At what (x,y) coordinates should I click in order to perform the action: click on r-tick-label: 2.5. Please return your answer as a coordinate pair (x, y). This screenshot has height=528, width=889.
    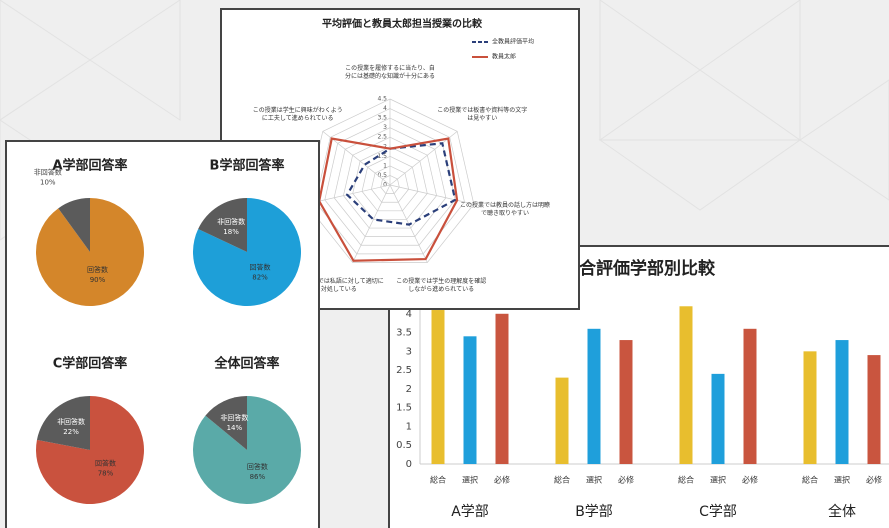
    Looking at the image, I should click on (382, 137).